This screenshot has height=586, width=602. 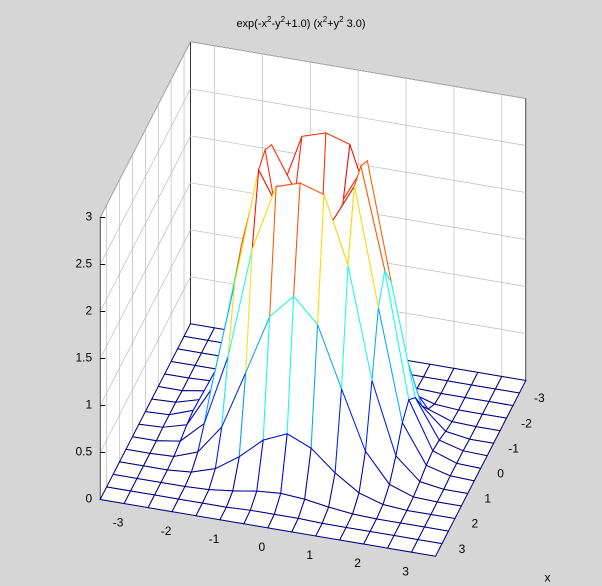 What do you see at coordinates (513, 448) in the screenshot?
I see `x-tick-label: -1` at bounding box center [513, 448].